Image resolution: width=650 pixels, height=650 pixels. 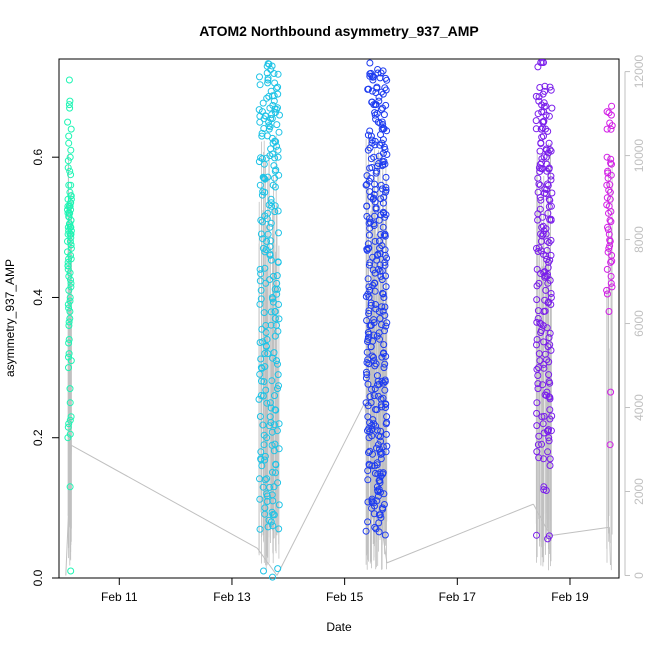 What do you see at coordinates (639, 323) in the screenshot?
I see `secondary-tick-label: 6000` at bounding box center [639, 323].